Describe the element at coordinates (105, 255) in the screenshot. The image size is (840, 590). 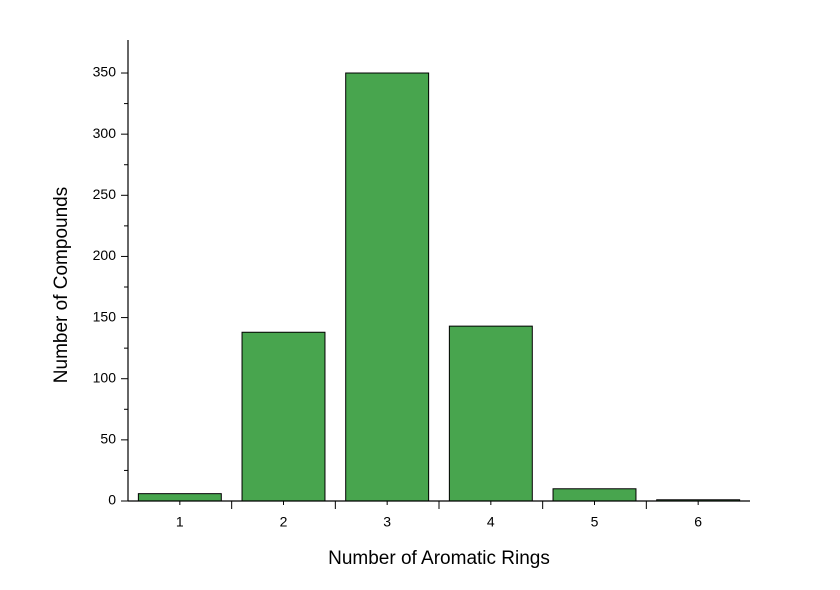
I see `y-tick-label: 200` at that location.